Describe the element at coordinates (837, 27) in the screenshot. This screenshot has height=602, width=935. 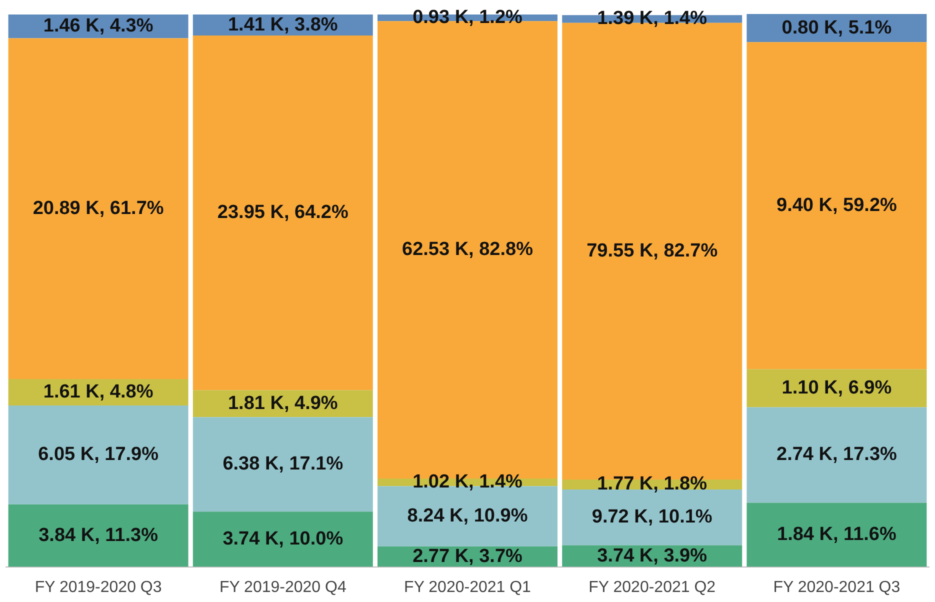
I see `data-label: 0.80 K, 5.1%` at that location.